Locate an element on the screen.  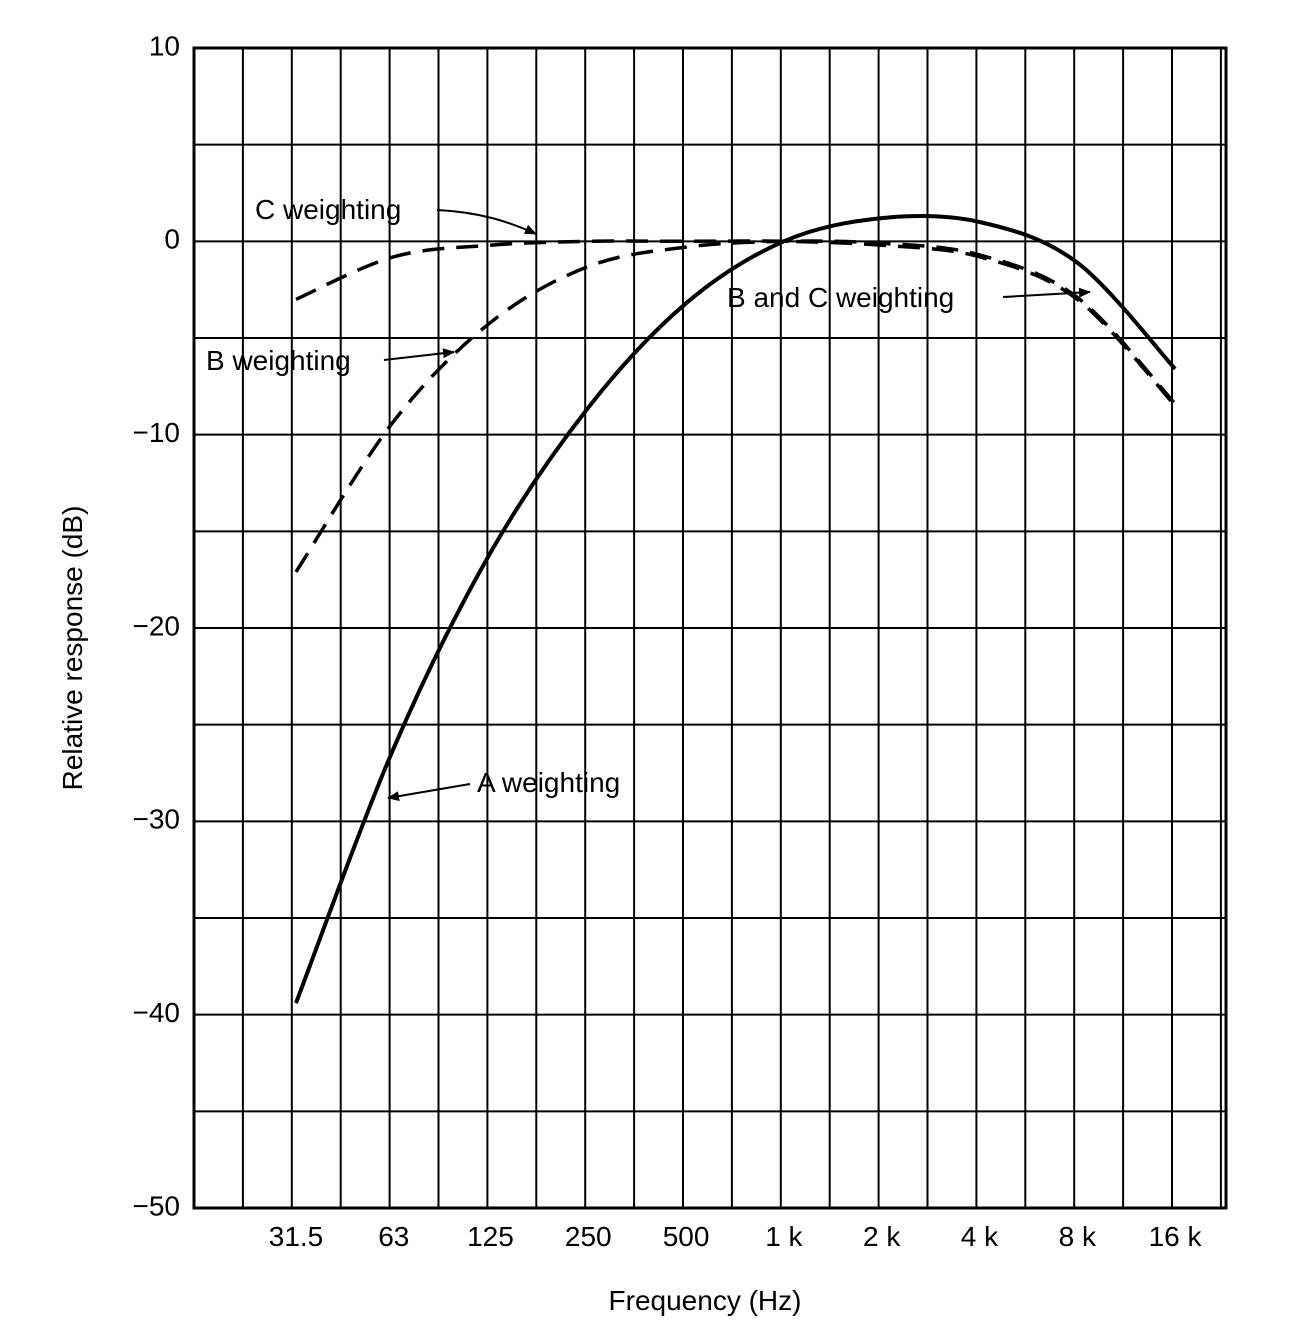
x-axis-title: Frequency (Hz) is located at coordinates (705, 1300).